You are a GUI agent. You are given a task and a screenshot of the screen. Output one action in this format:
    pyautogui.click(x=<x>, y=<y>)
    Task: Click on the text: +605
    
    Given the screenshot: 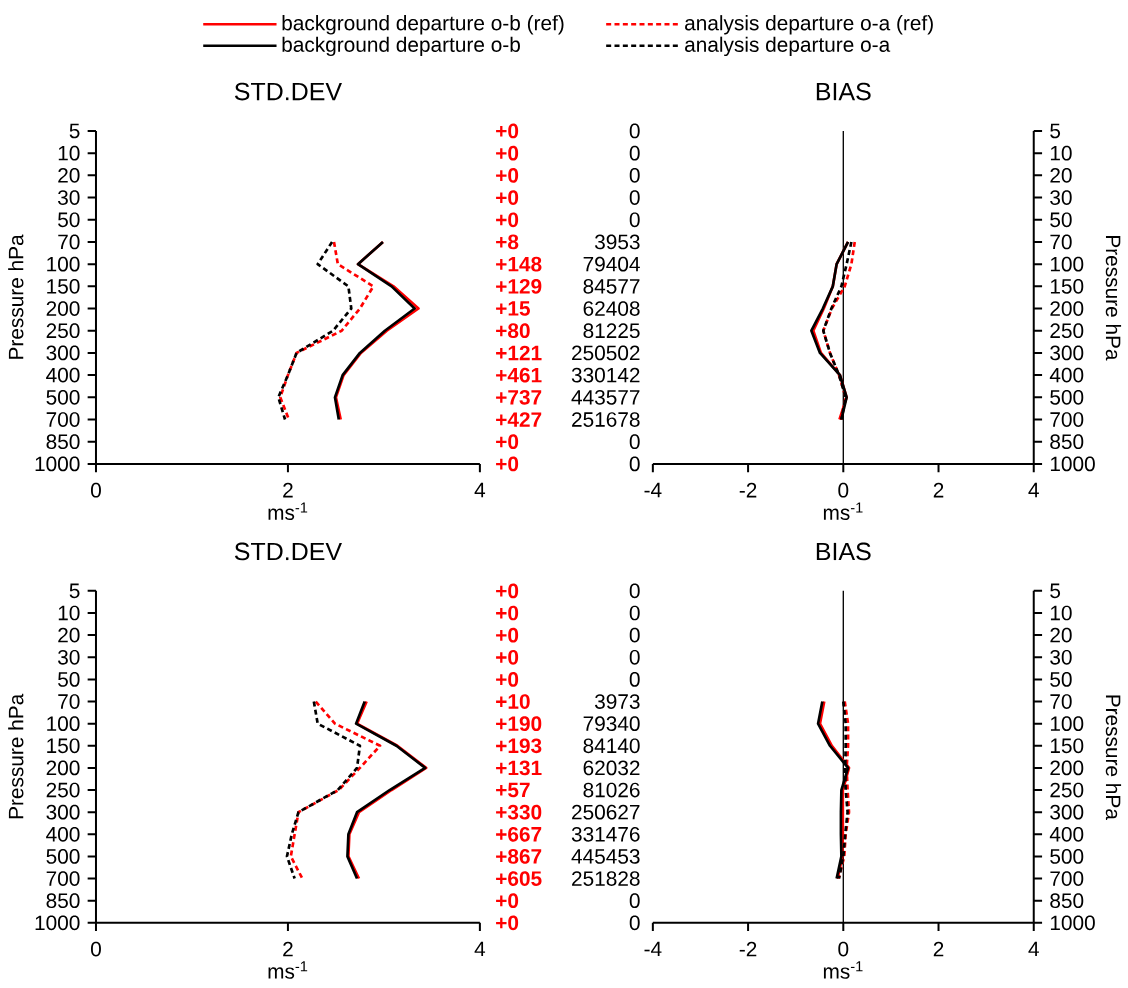 What is the action you would take?
    pyautogui.click(x=519, y=879)
    